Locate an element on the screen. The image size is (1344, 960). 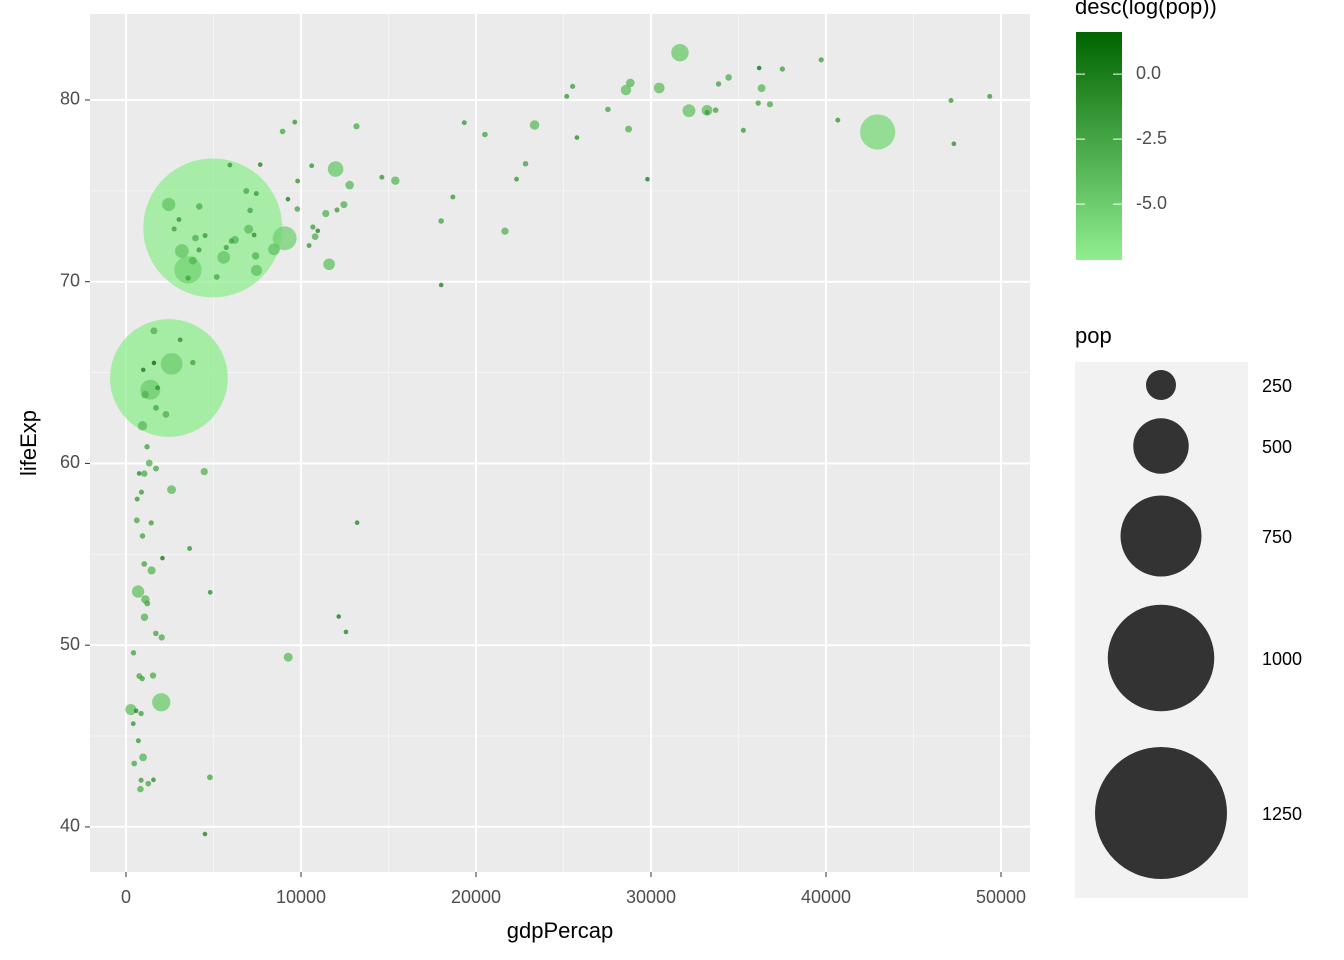
size-label: 750 is located at coordinates (1277, 537).